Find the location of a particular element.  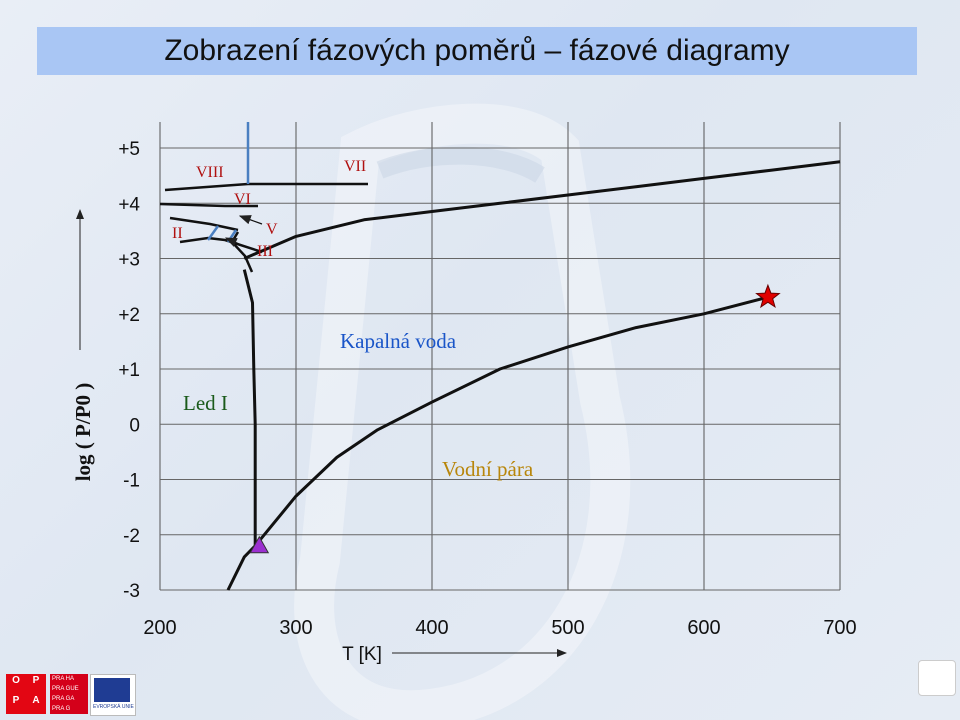

ice-boundary-blue is located at coordinates (213, 233).